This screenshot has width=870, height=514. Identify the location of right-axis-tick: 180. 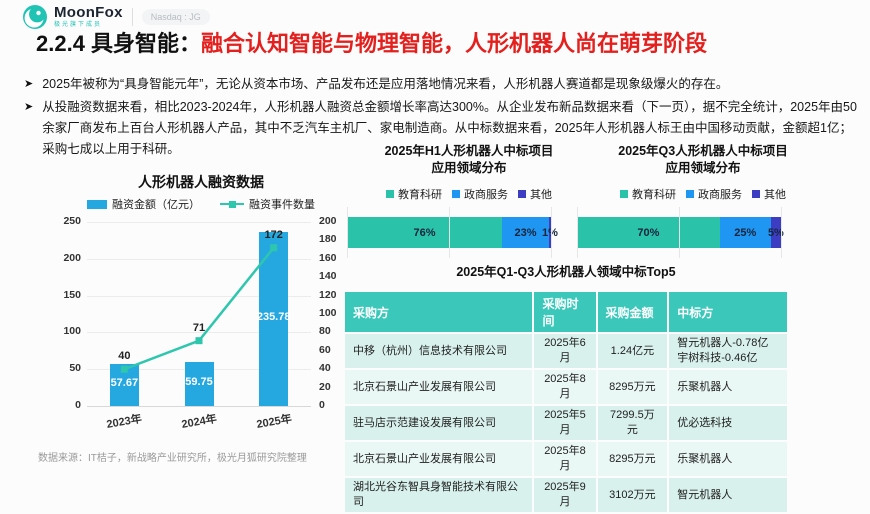
(328, 239).